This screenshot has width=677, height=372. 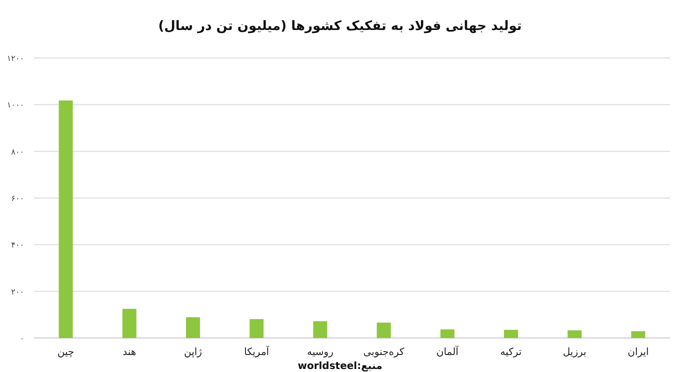 I want to click on text: منبع:worldsteel, so click(x=340, y=366).